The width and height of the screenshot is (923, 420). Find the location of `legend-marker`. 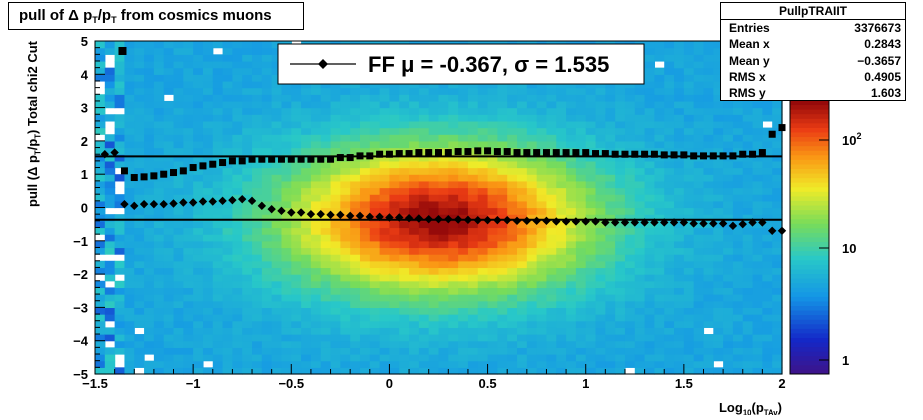

legend-marker is located at coordinates (323, 64).